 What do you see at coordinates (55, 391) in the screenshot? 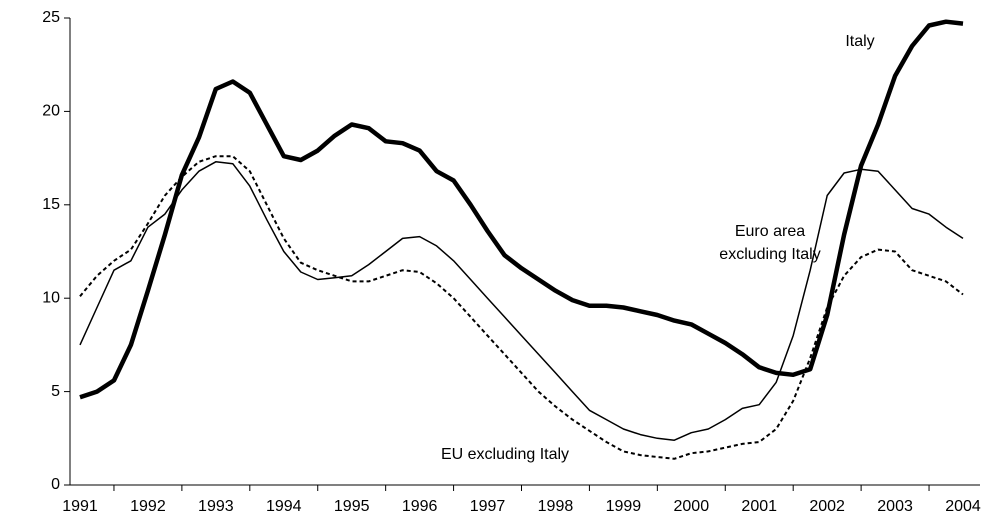
I see `y-tick-label: 5` at bounding box center [55, 391].